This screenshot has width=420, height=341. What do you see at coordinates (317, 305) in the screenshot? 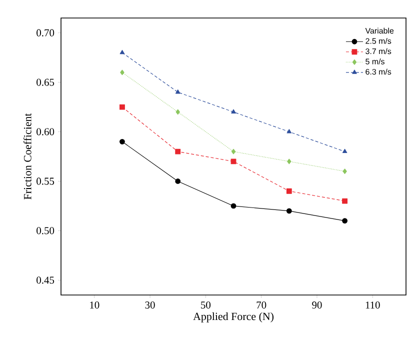
I see `x-tick-label: 90` at bounding box center [317, 305].